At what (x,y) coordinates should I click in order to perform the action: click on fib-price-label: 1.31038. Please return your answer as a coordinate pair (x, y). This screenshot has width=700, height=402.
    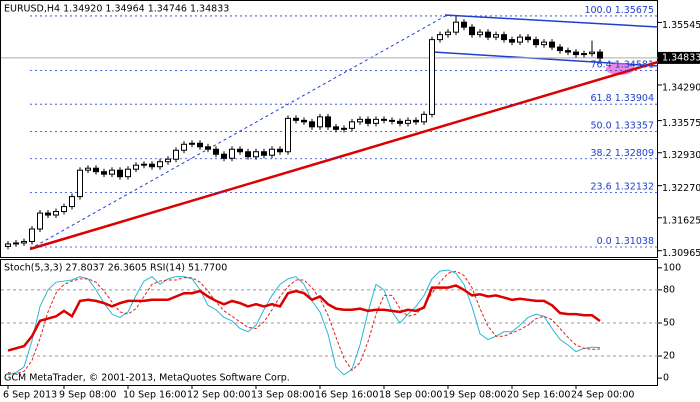
    Looking at the image, I should click on (634, 241).